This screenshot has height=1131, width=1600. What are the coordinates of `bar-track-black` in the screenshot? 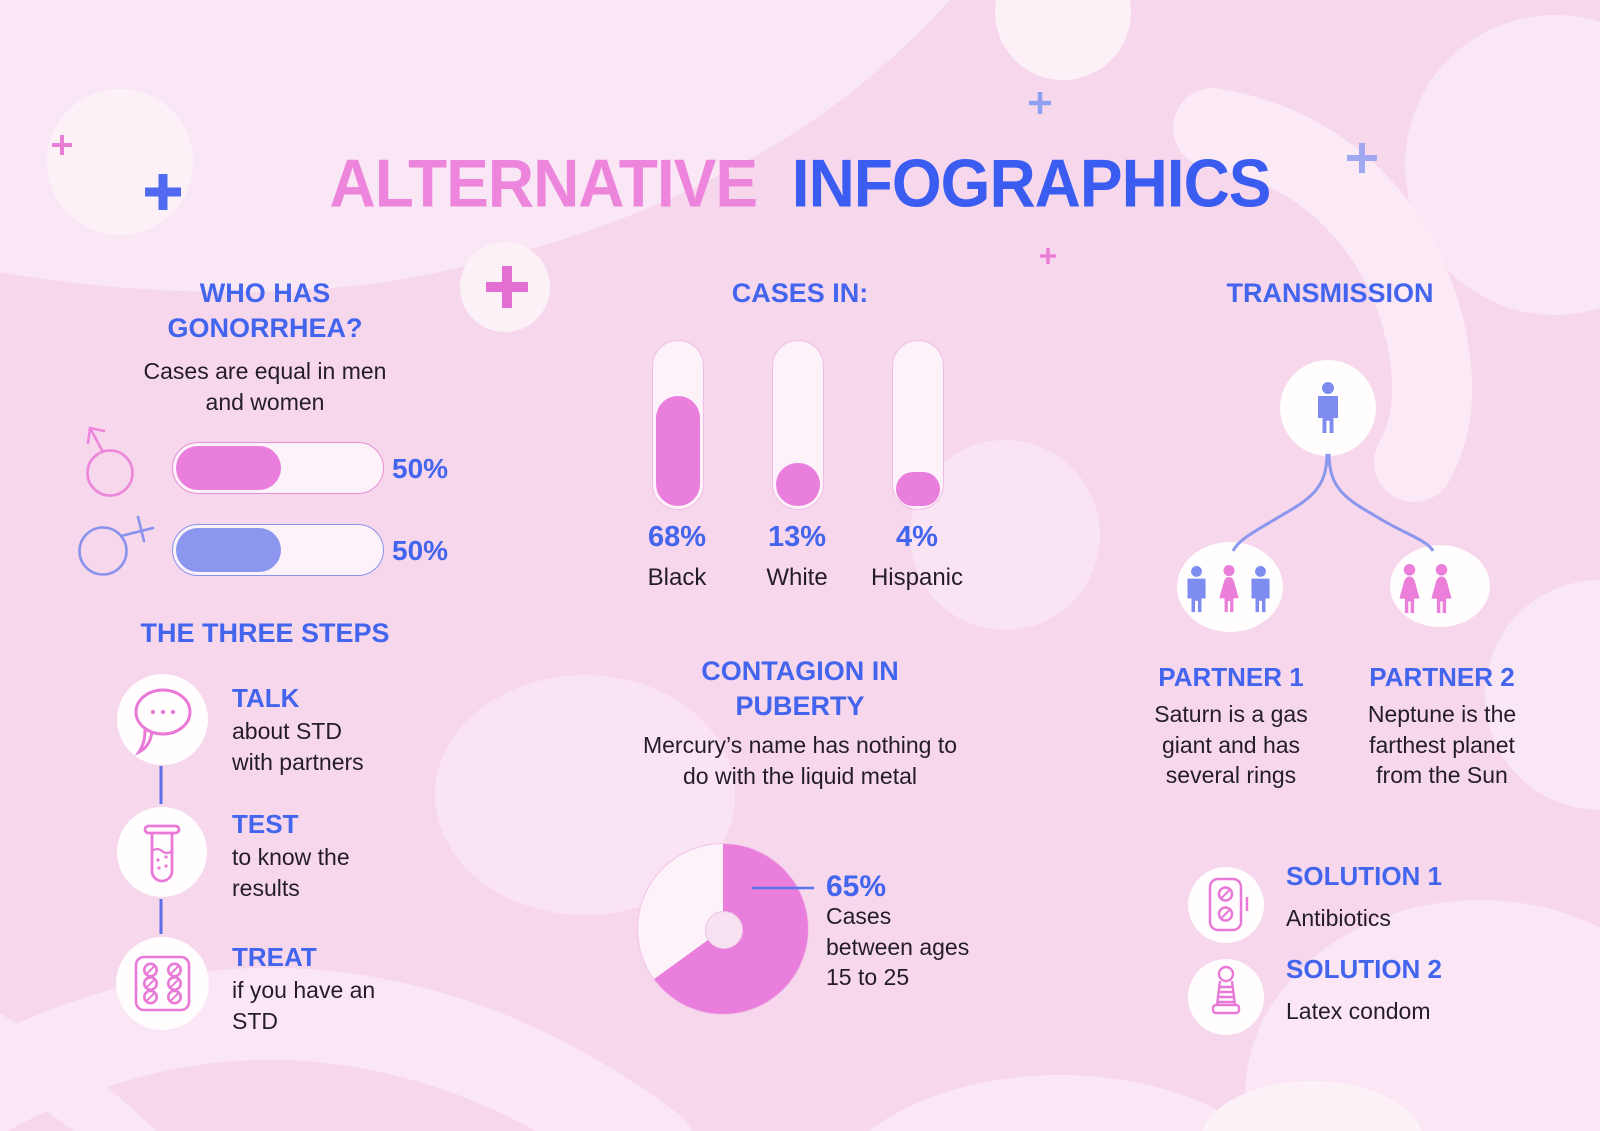 It's located at (678, 425).